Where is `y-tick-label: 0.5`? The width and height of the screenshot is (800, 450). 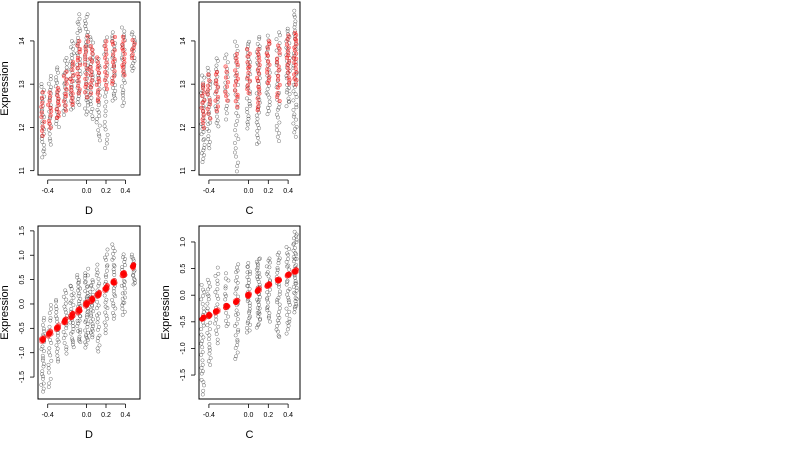 y-tick-label: 0.5 is located at coordinates (183, 269).